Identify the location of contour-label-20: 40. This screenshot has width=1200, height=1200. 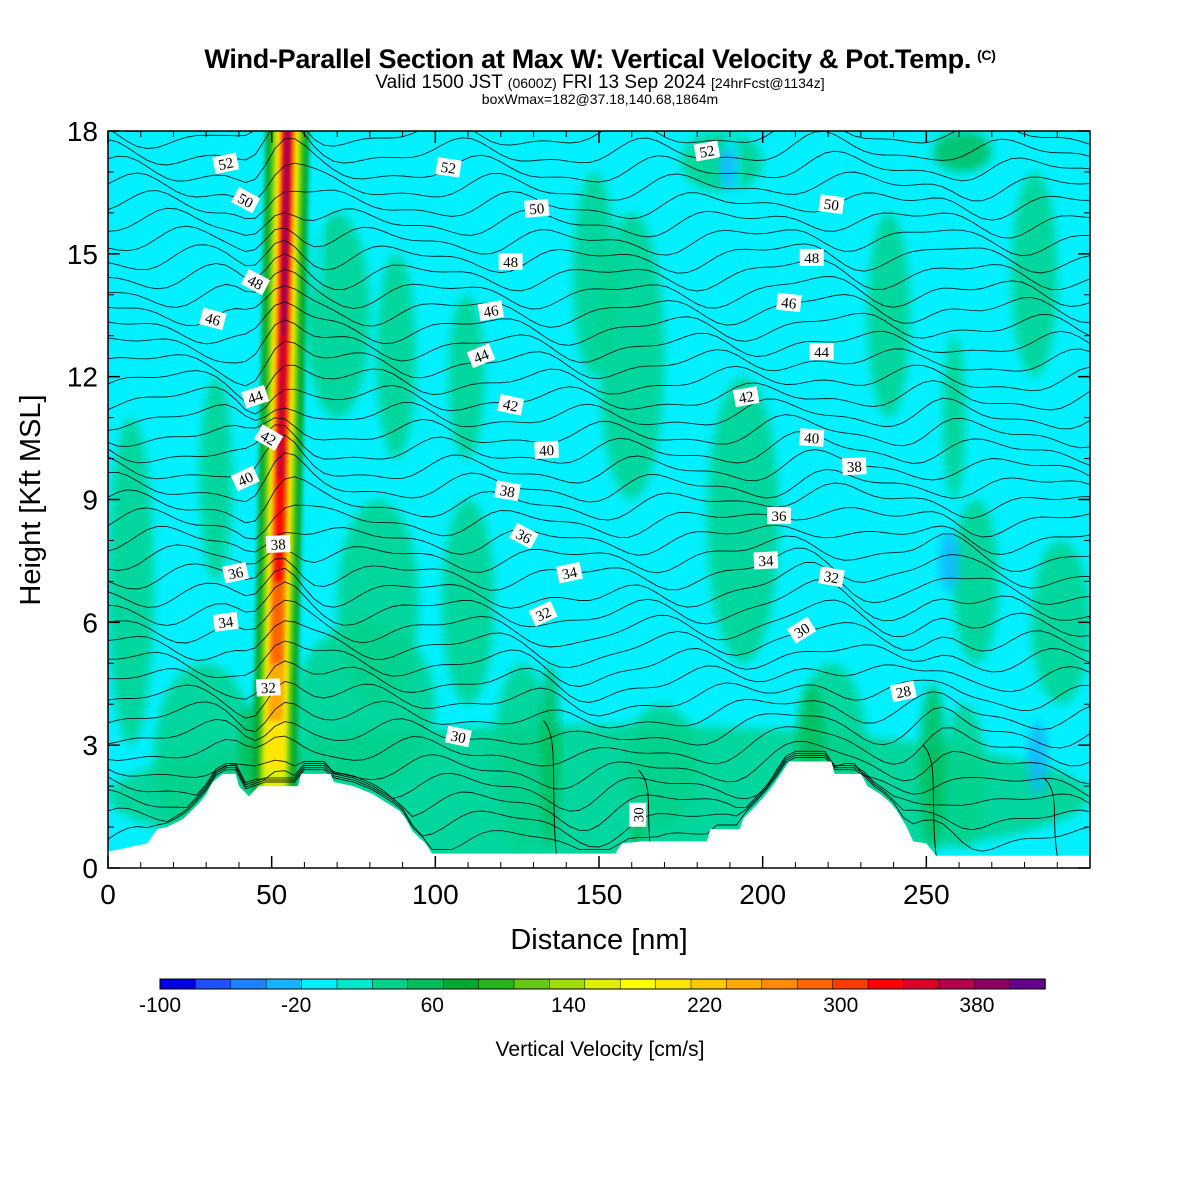
(812, 438).